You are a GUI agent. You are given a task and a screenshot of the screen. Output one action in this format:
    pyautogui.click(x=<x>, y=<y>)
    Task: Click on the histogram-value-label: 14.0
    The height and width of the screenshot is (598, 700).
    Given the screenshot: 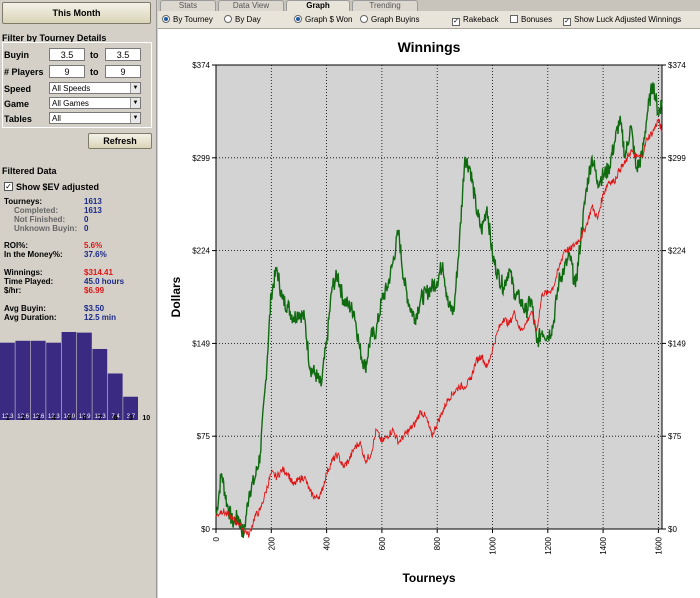 What is the action you would take?
    pyautogui.click(x=69, y=417)
    